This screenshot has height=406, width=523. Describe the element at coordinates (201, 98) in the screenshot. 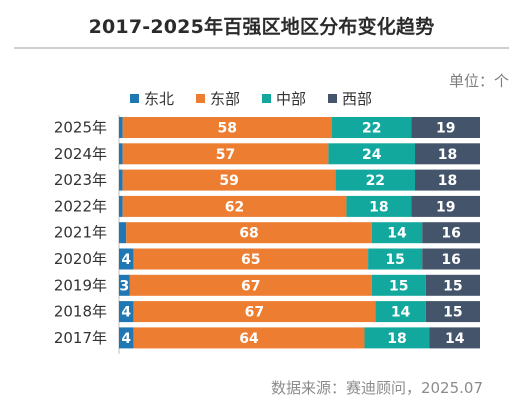

I see `legend-swatch-dongbu` at that location.